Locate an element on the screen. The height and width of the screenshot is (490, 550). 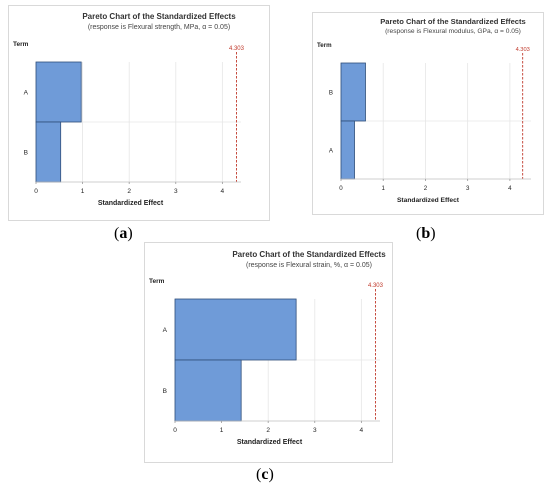
caption-b: (b) is located at coordinates (426, 233).